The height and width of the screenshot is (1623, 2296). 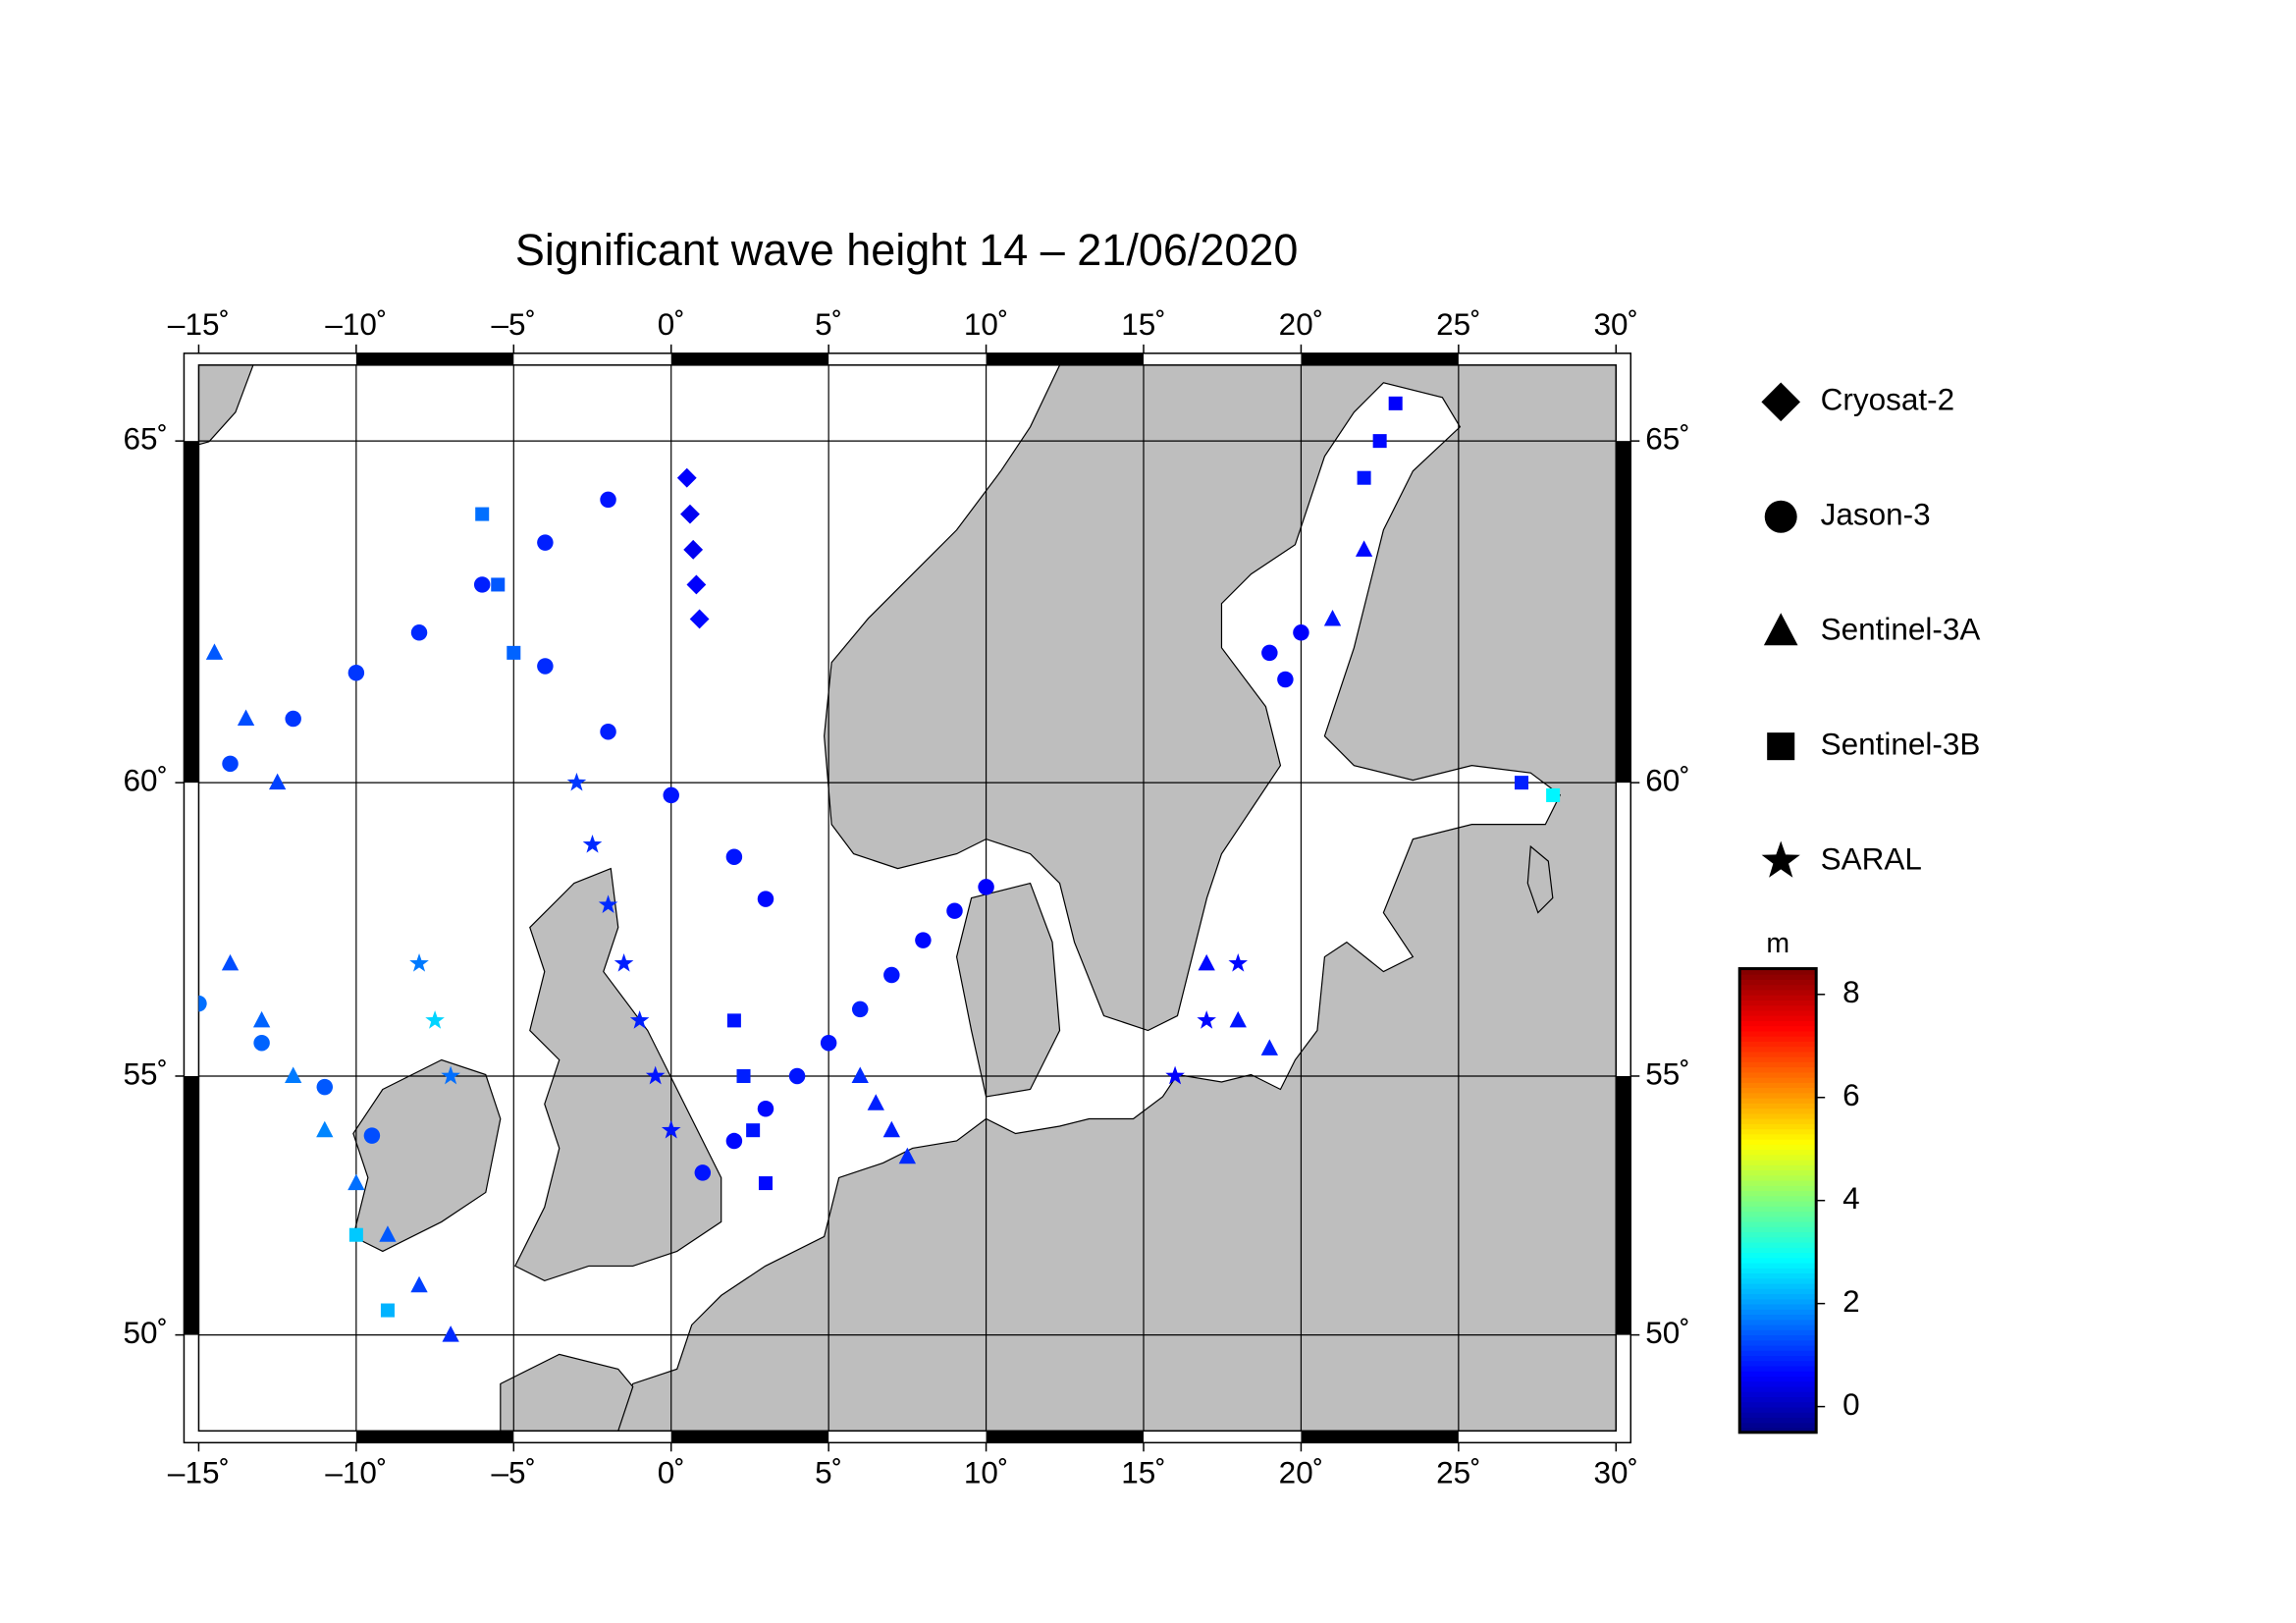 I want to click on x-tick-label: 5˚, so click(x=828, y=1473).